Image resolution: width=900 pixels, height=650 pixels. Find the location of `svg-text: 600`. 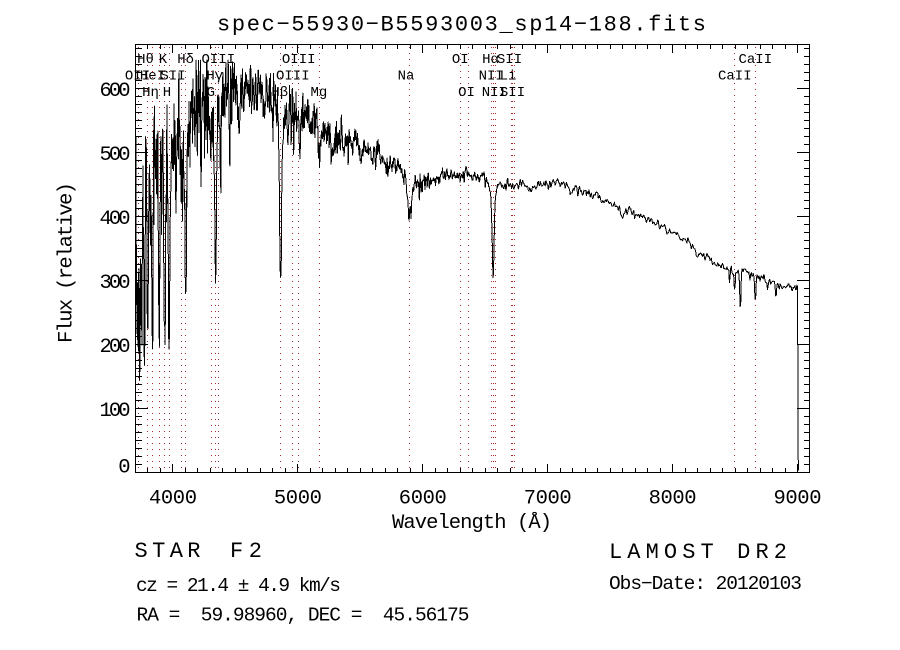

svg-text: 600 is located at coordinates (115, 91).